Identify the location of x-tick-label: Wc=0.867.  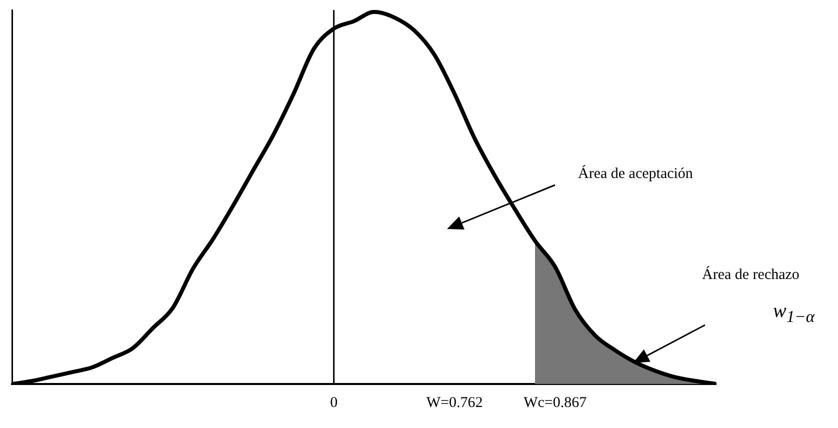
(556, 402).